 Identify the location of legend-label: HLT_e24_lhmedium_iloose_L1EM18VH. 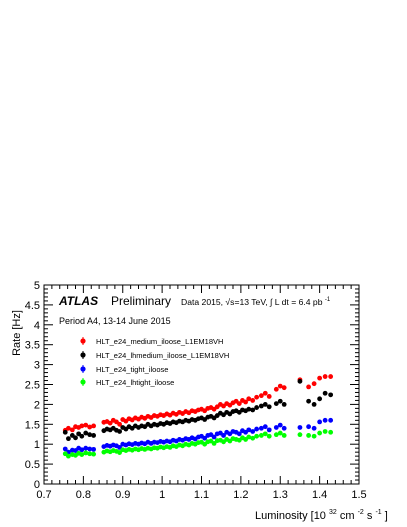
(162, 355).